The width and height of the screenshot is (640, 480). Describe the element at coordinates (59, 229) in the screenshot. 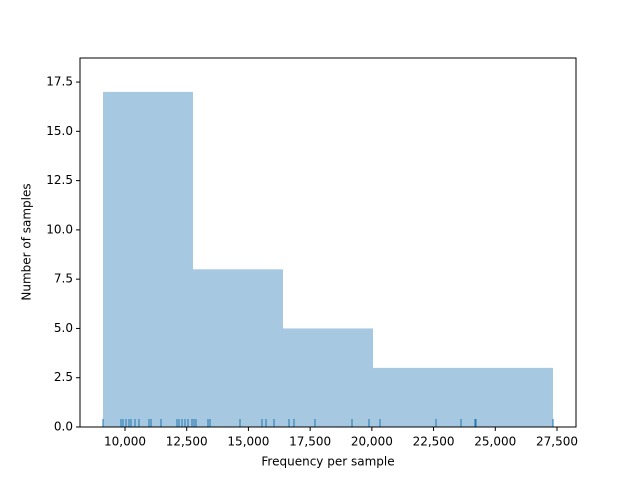

I see `y-tick-label: 10.0` at that location.